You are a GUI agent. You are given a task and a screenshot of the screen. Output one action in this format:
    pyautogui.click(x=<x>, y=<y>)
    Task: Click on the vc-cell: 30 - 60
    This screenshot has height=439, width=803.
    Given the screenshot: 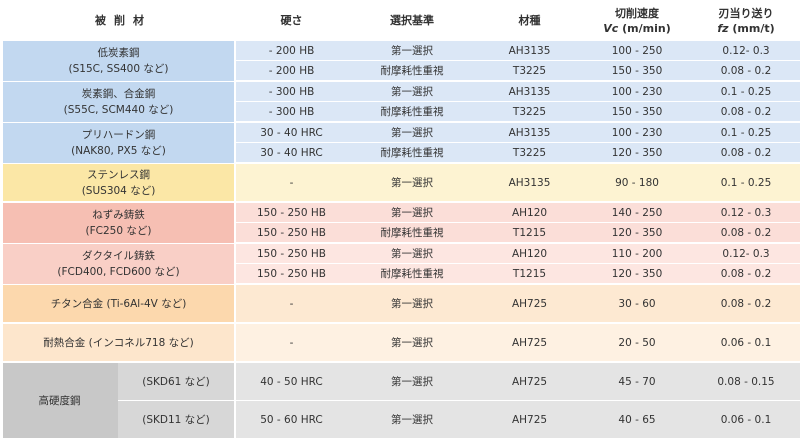 What is the action you would take?
    pyautogui.click(x=637, y=304)
    